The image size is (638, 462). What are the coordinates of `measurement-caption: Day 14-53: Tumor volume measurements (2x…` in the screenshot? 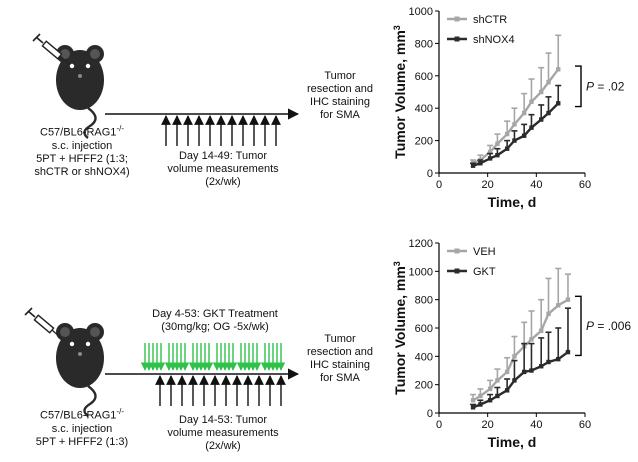 It's located at (223, 433).